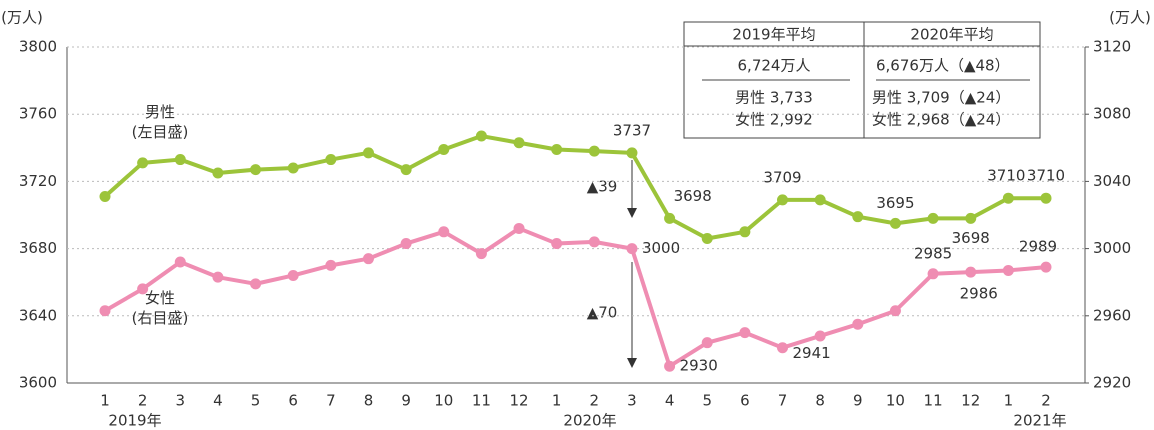 This screenshot has width=1154, height=430. What do you see at coordinates (1039, 421) in the screenshot?
I see `year-label: 2021年` at bounding box center [1039, 421].